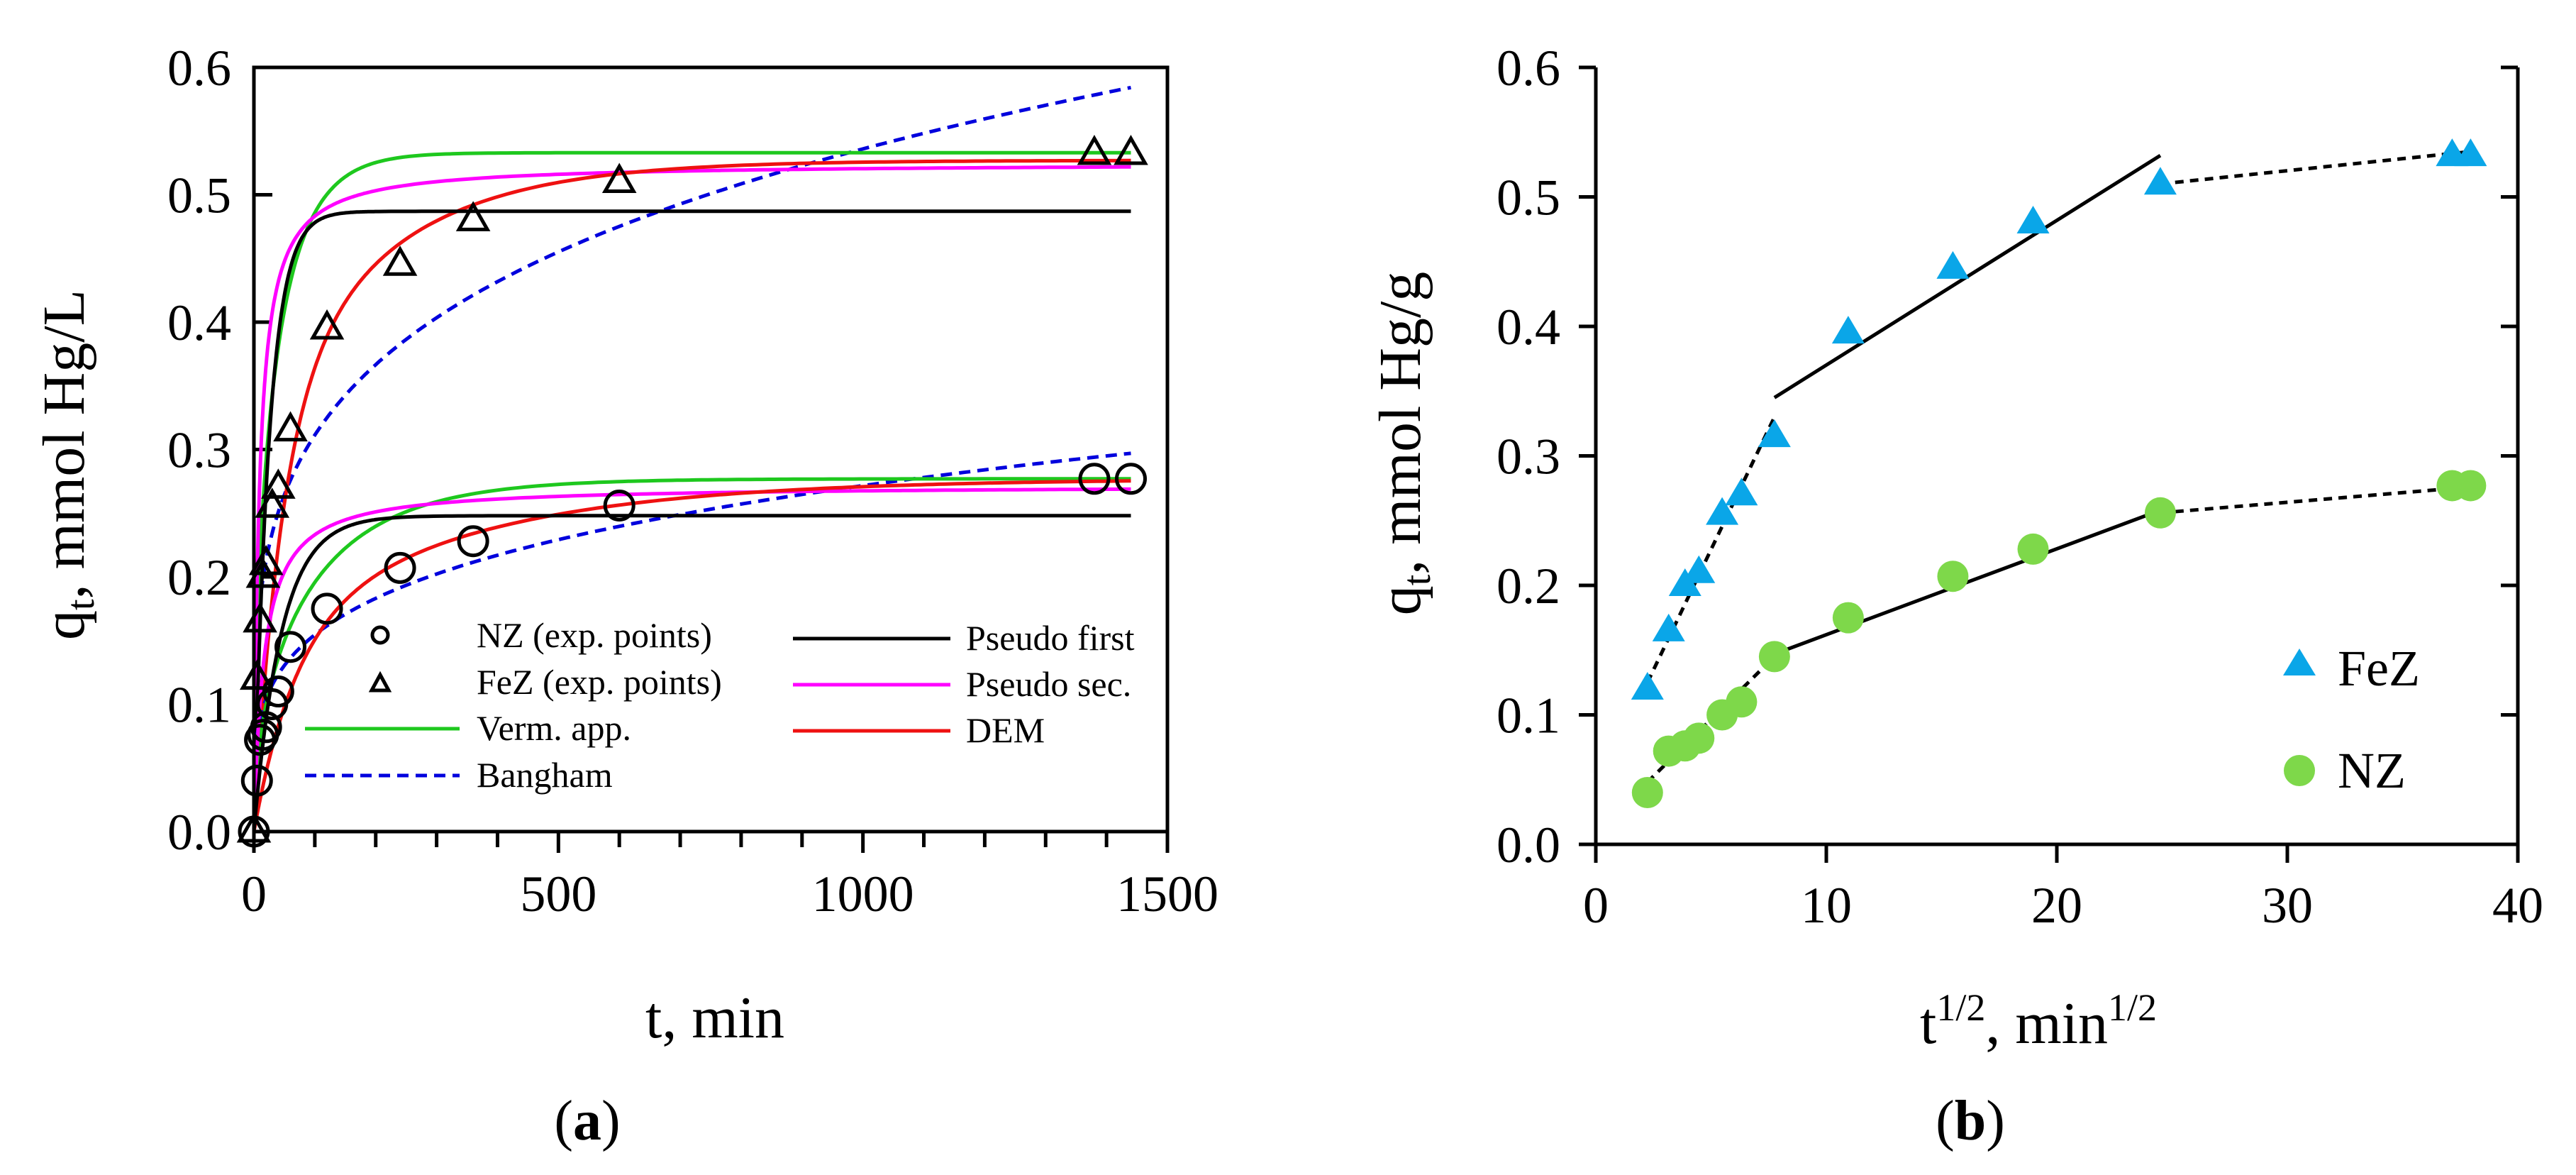  I want to click on legend-dem-label: DEM, so click(1005, 730).